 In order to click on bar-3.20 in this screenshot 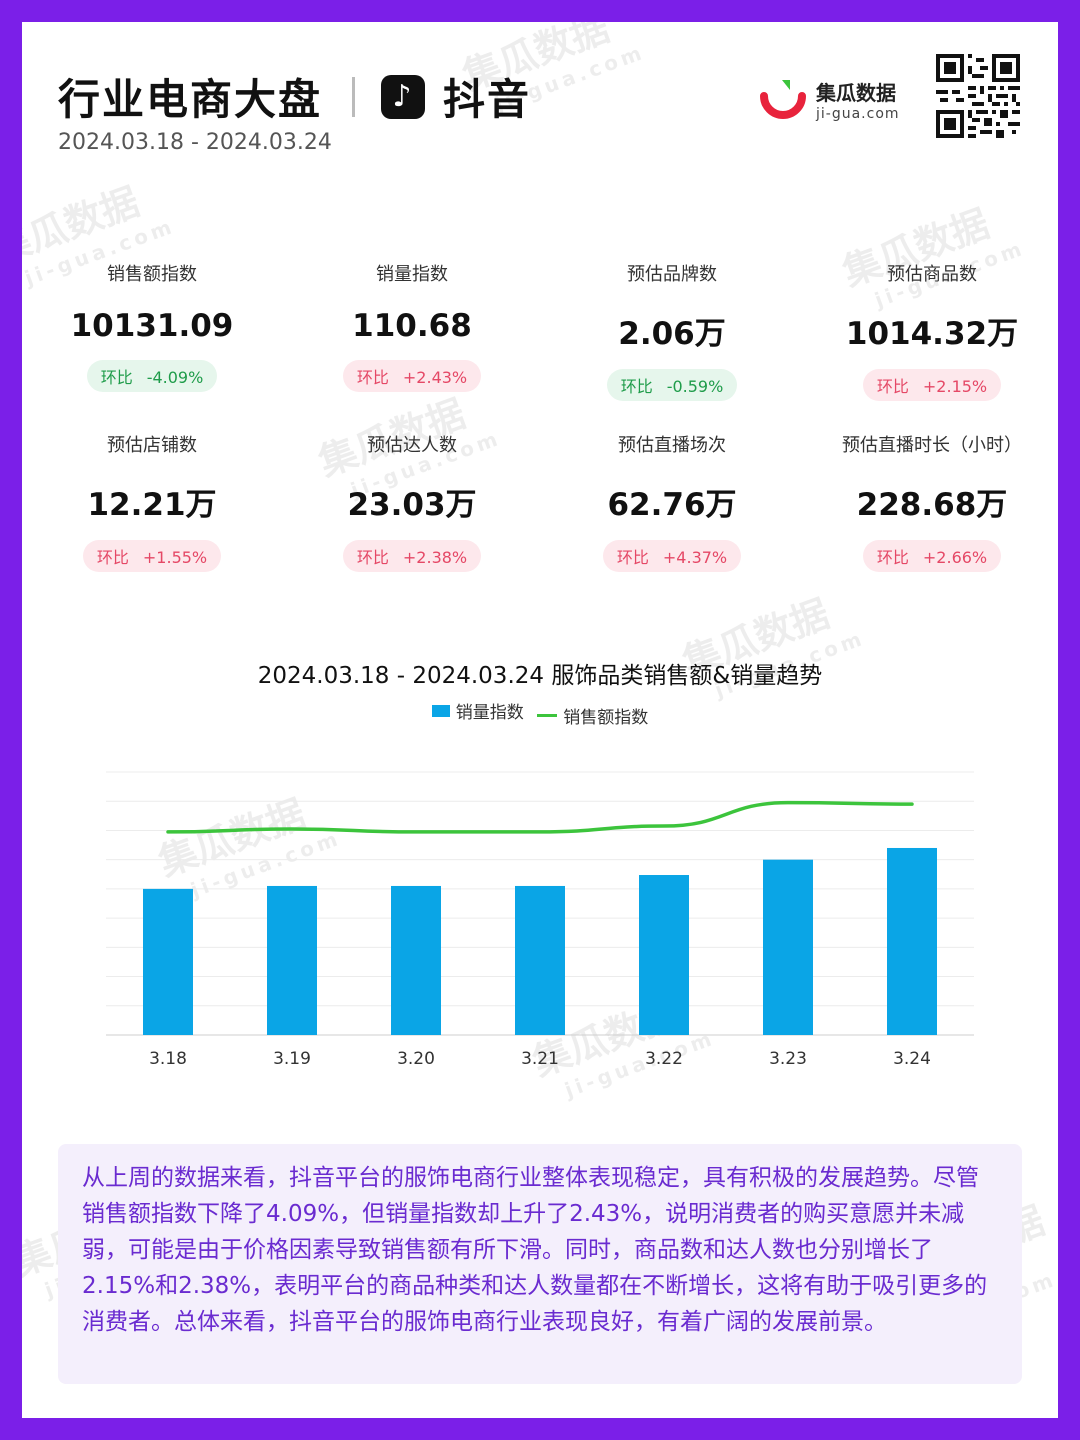, I will do `click(416, 960)`.